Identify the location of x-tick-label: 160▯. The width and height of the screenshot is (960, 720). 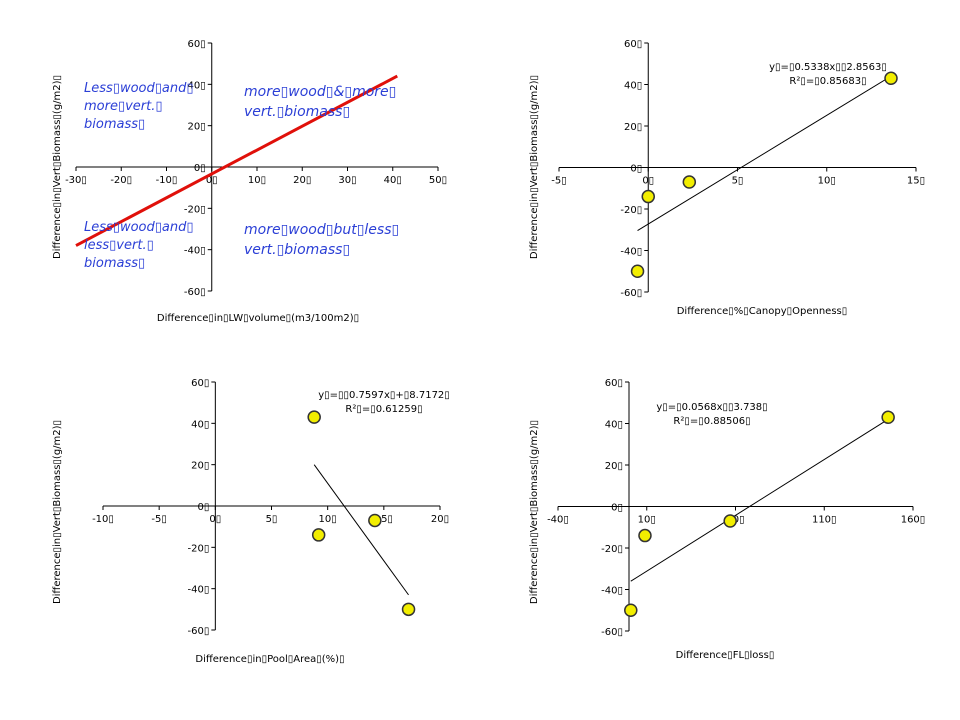
(913, 520).